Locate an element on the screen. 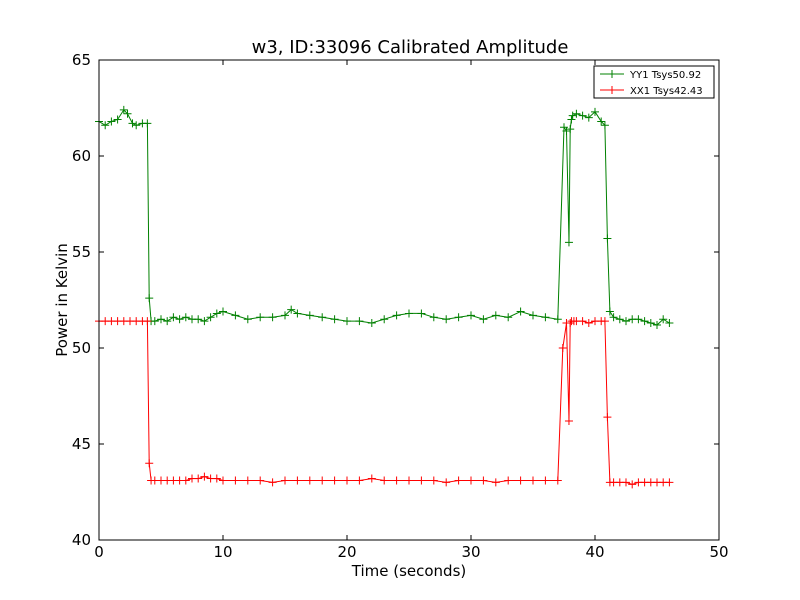 Image resolution: width=800 pixels, height=600 pixels. legend-box is located at coordinates (654, 82).